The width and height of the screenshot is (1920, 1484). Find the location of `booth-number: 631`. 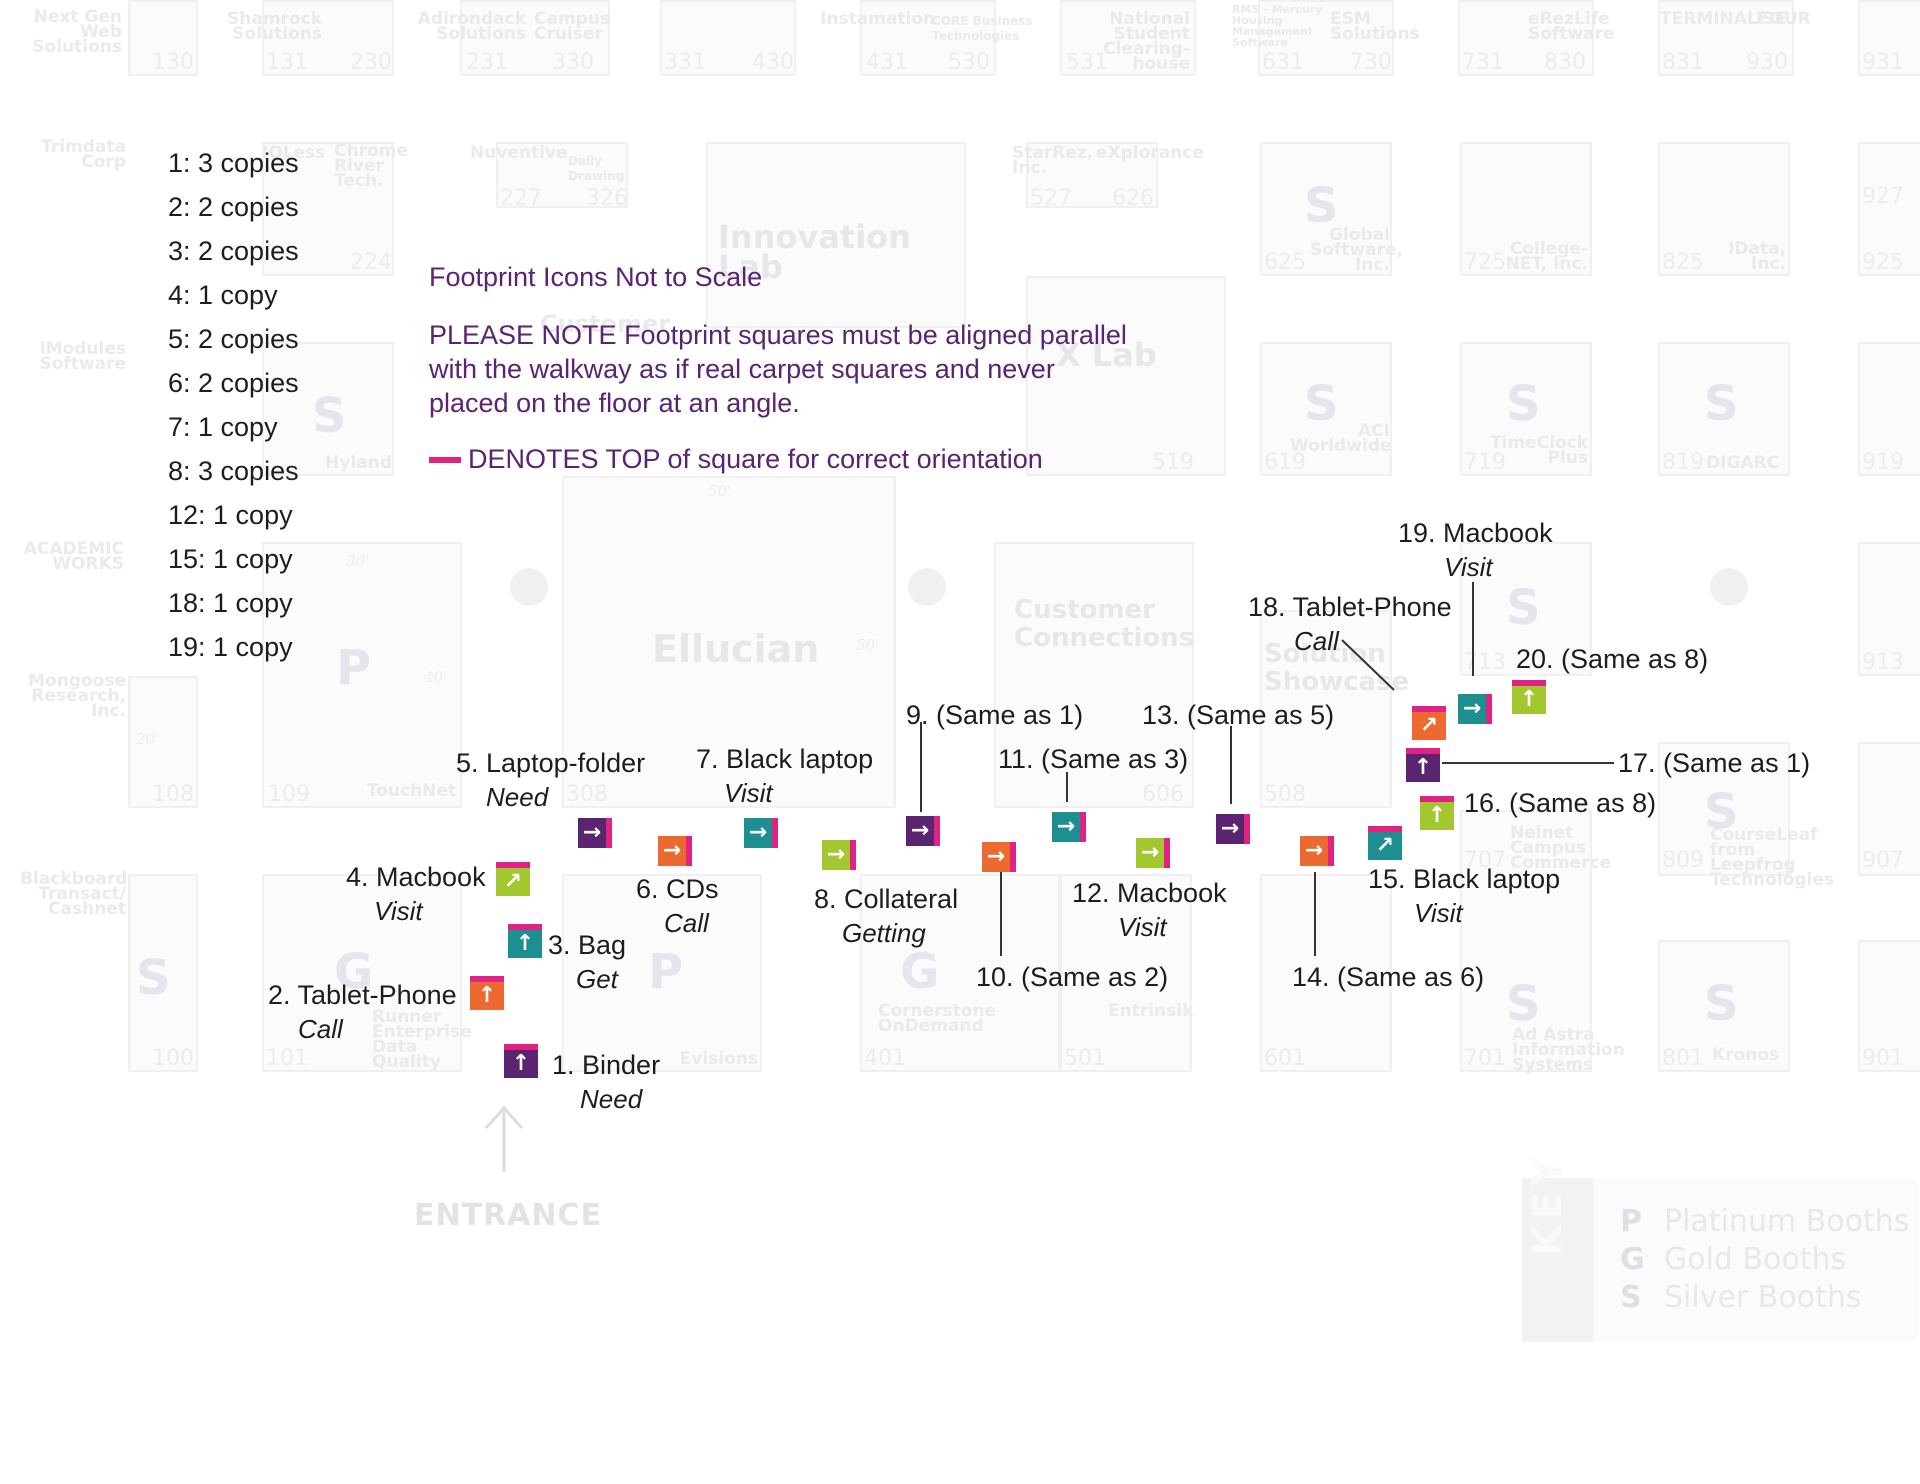

booth-number: 631 is located at coordinates (1283, 62).